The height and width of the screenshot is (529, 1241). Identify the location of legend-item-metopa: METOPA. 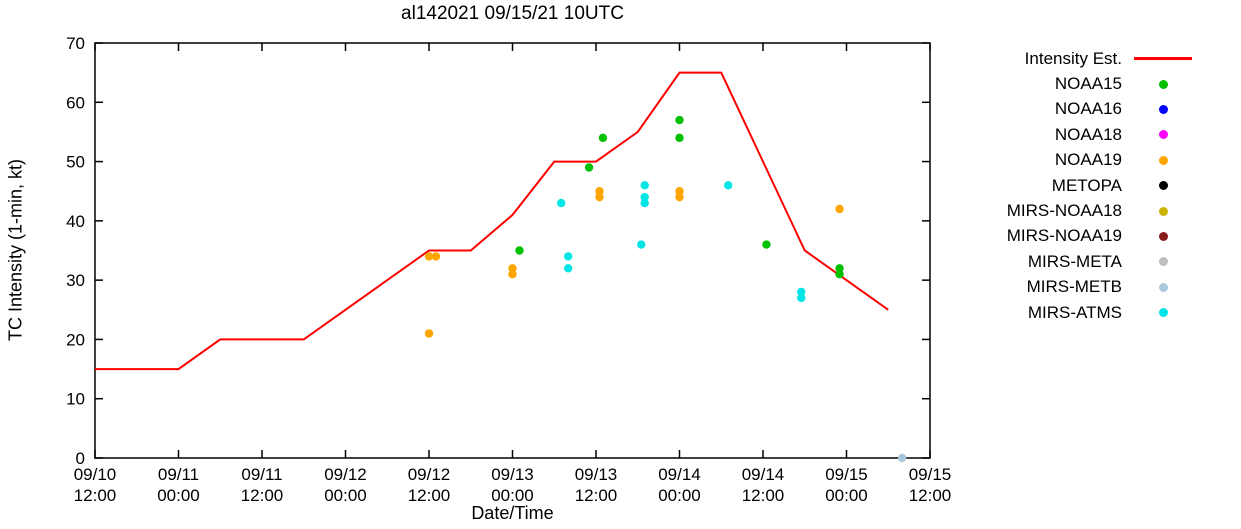
(1046, 185).